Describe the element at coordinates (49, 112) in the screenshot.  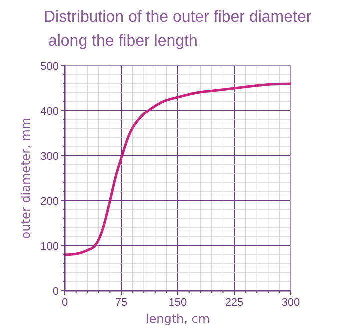
I see `y-tick-label: 400` at that location.